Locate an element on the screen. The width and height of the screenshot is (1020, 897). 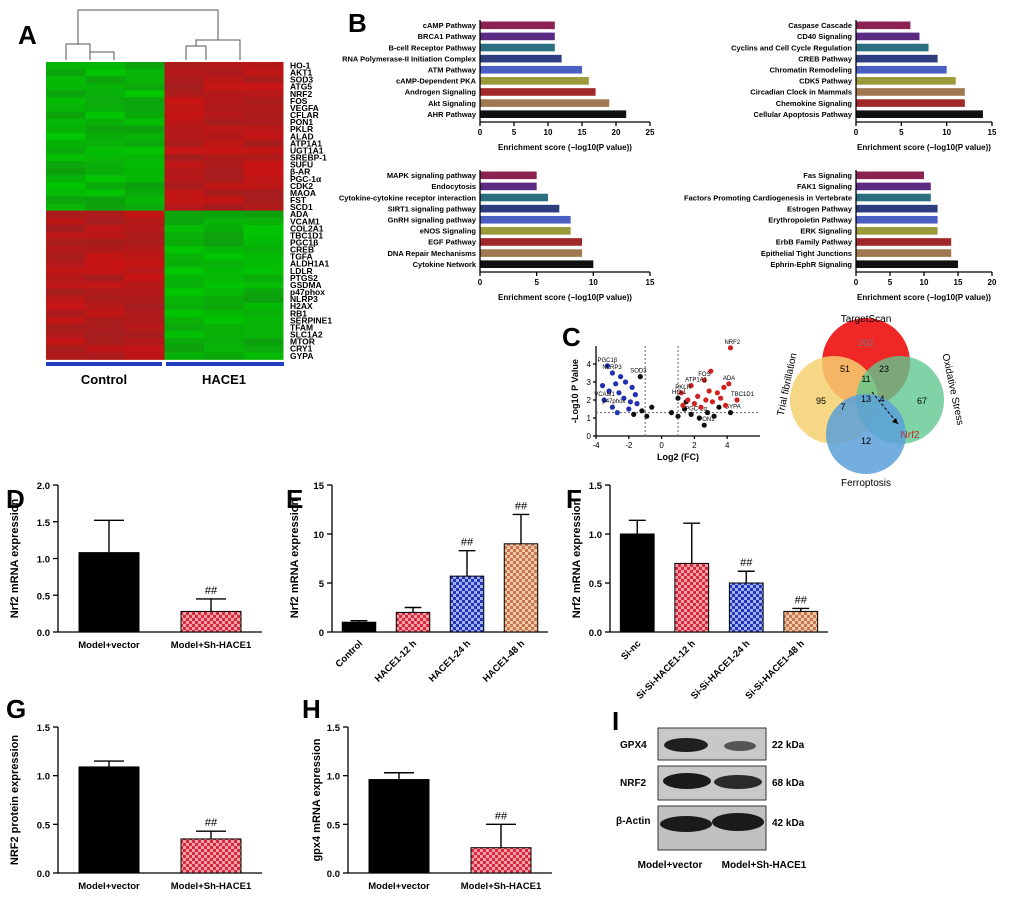
x-tick-label-control: Control is located at coordinates (349, 654).